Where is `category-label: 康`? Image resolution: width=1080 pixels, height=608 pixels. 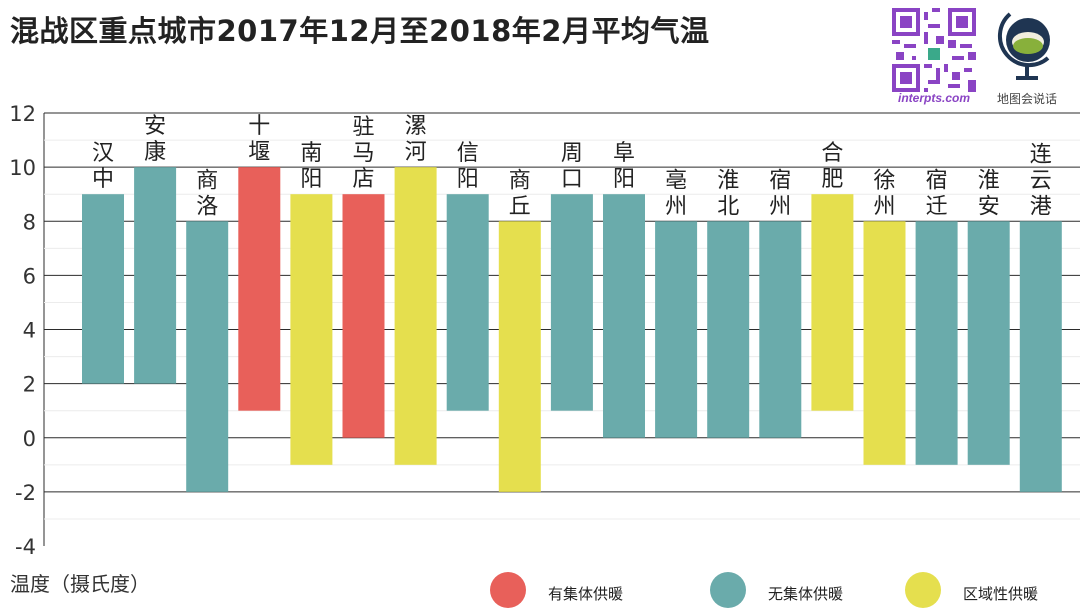 category-label: 康 is located at coordinates (155, 152).